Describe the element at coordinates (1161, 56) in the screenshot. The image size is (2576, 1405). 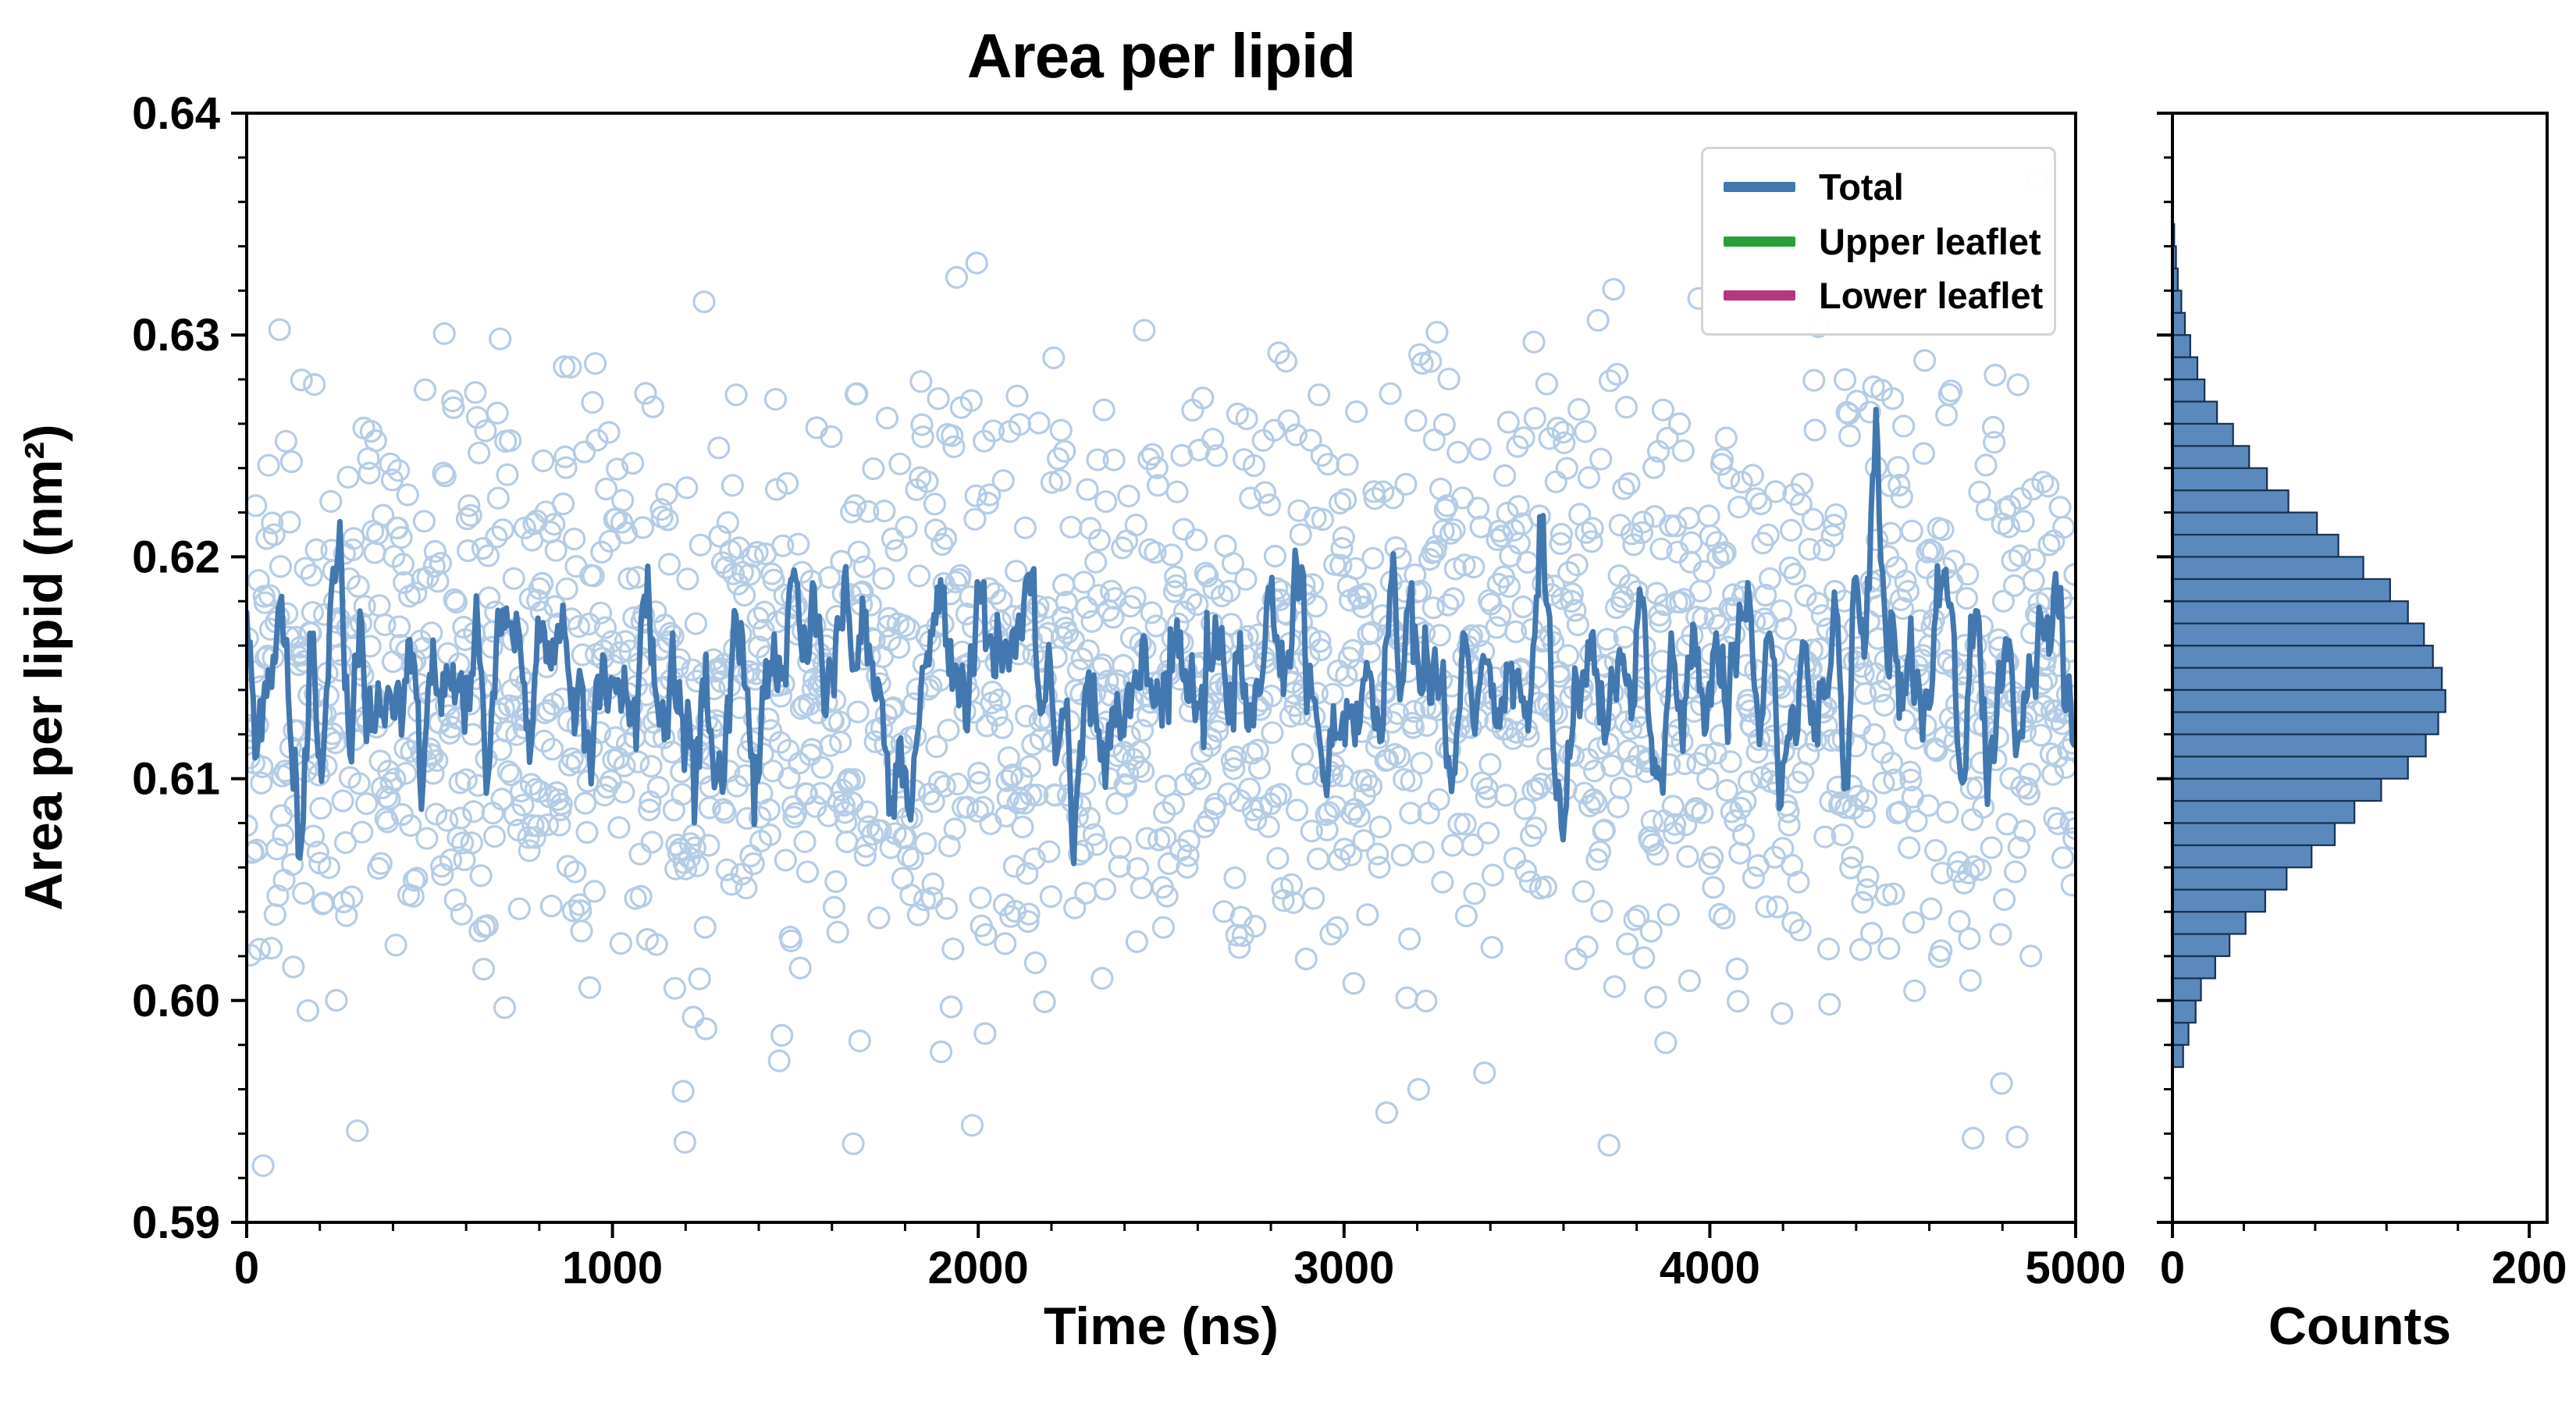
I see `chart-title: Area per lipid` at that location.